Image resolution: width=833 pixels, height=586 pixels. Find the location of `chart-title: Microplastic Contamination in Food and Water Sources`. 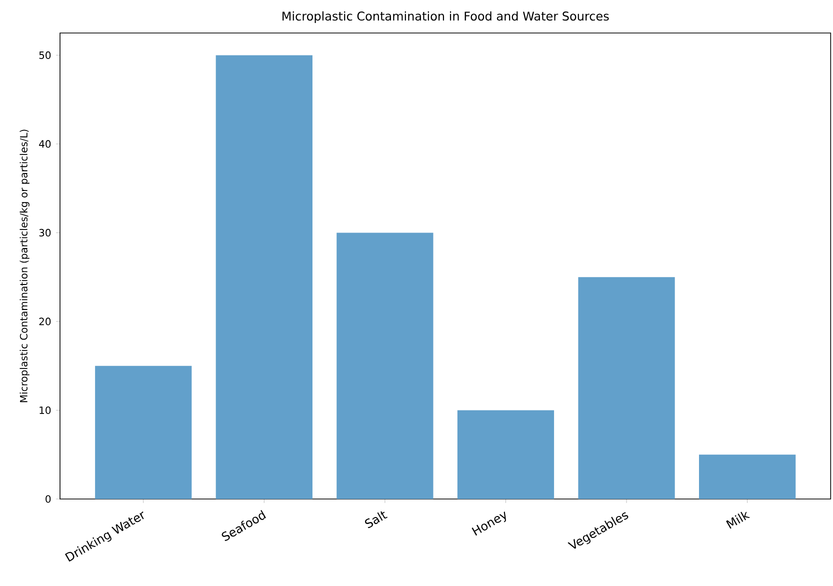

chart-title: Microplastic Contamination in Food and Water Sources is located at coordinates (445, 17).